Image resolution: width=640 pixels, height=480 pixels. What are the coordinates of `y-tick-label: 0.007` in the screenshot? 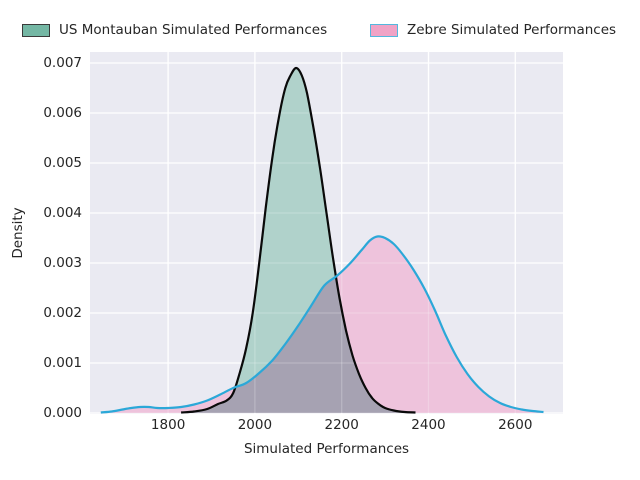 It's located at (62, 63).